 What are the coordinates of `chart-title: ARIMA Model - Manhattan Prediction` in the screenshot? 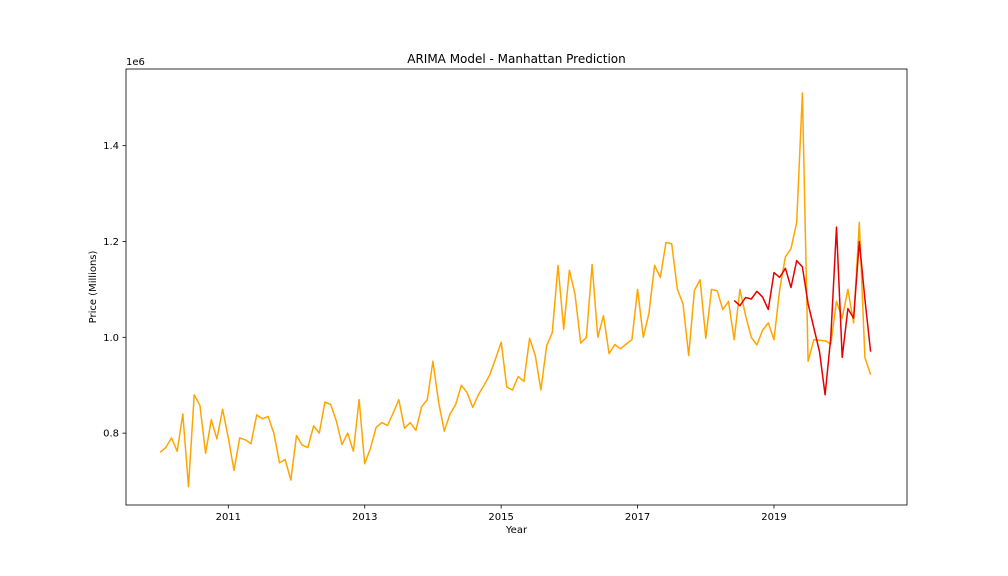 It's located at (516, 59).